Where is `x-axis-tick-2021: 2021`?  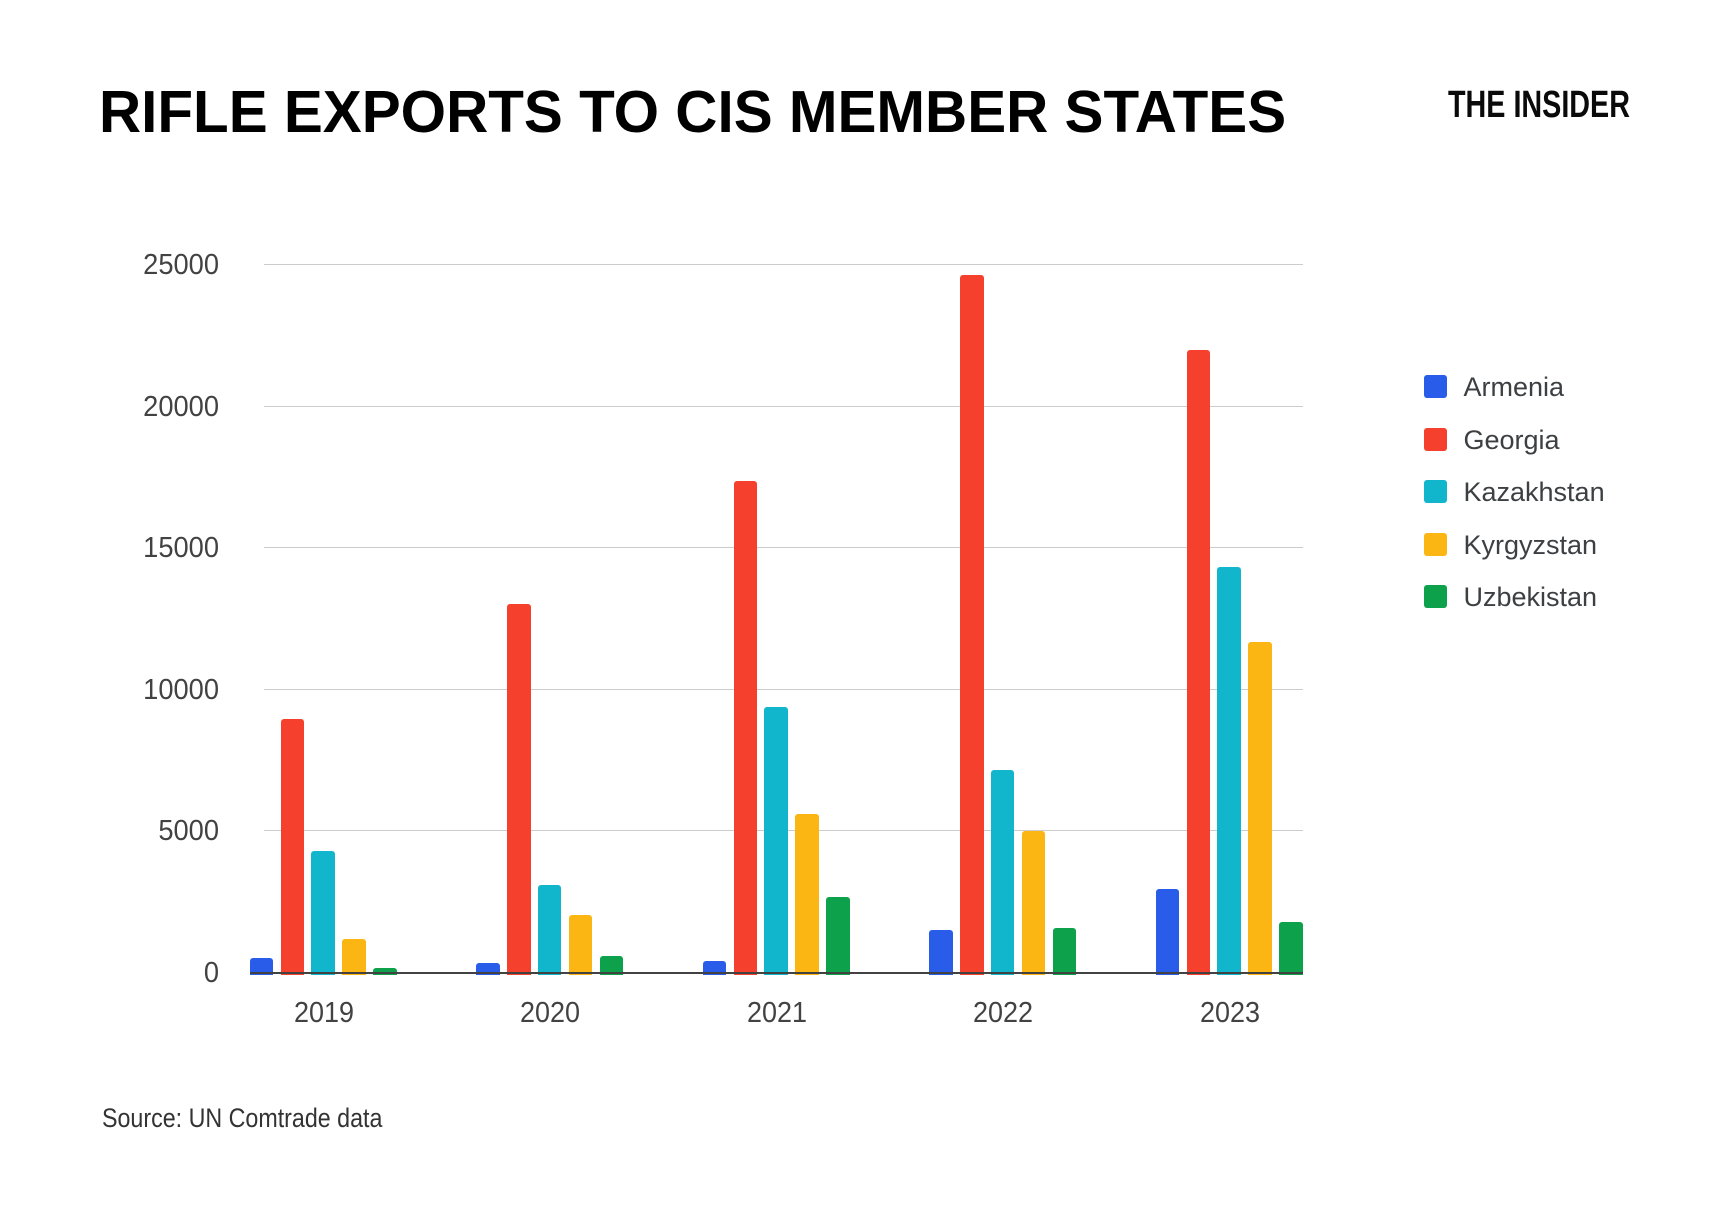
x-axis-tick-2021: 2021 is located at coordinates (776, 1012).